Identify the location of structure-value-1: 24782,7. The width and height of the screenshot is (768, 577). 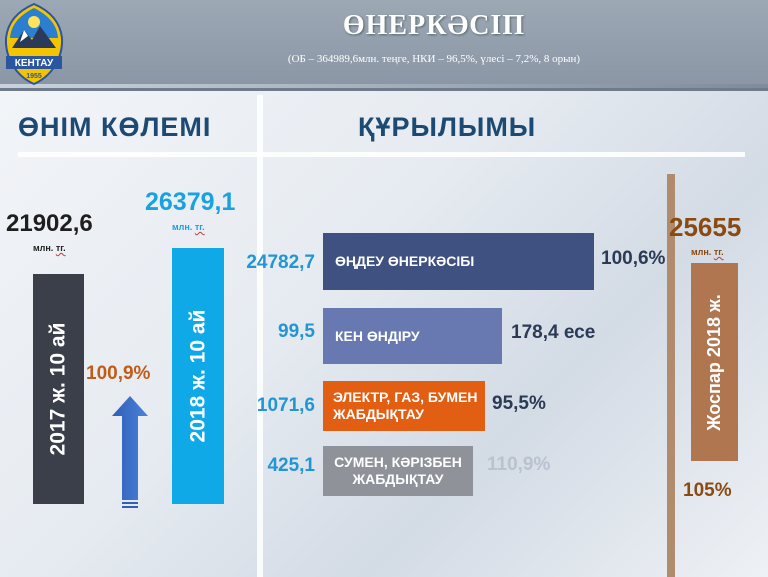
(280, 262).